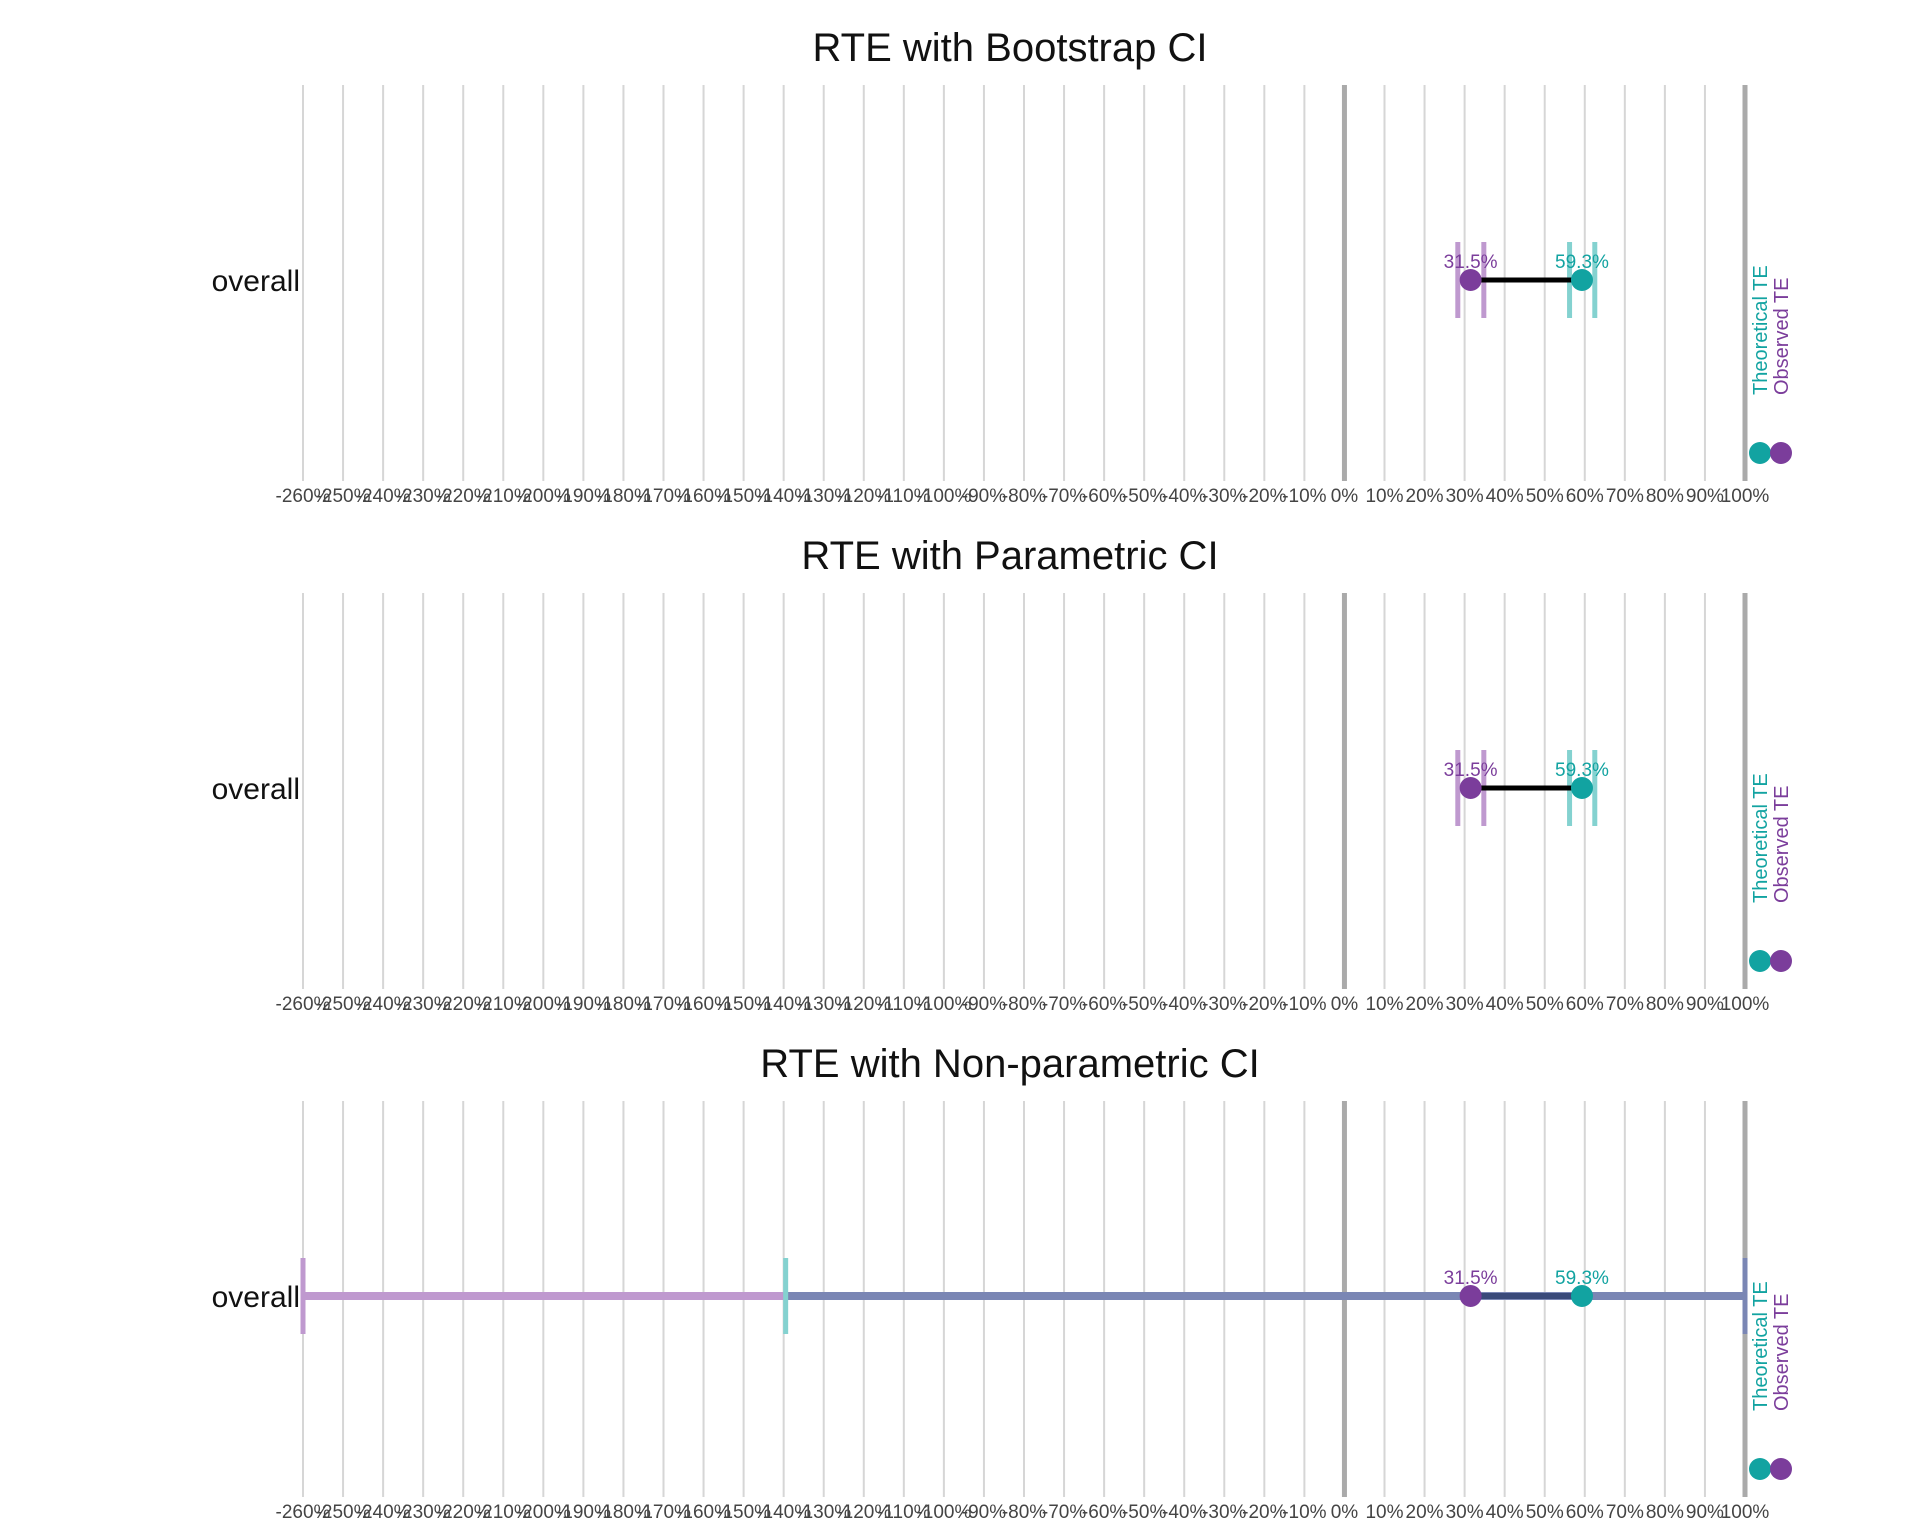 Image resolution: width=1920 pixels, height=1536 pixels. Describe the element at coordinates (1781, 961) in the screenshot. I see `legend-dot-observed` at that location.